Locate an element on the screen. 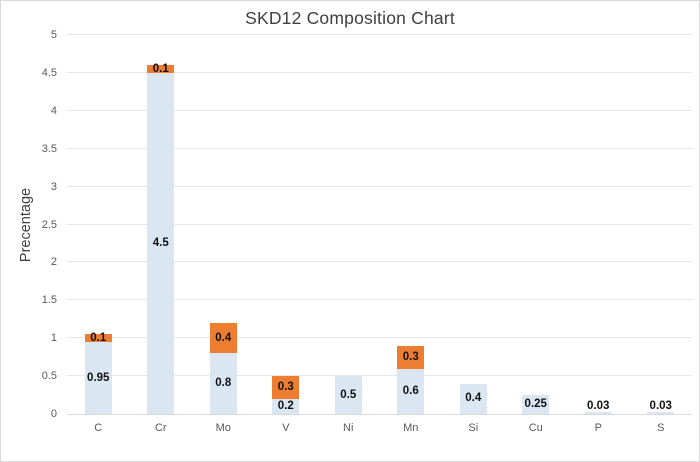 The width and height of the screenshot is (700, 462). bar-data-label: 4.5 is located at coordinates (160, 242).